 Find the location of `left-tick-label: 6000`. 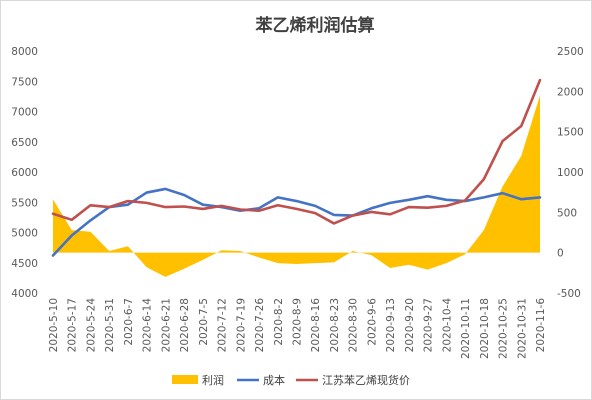

left-tick-label: 6000 is located at coordinates (24, 173).